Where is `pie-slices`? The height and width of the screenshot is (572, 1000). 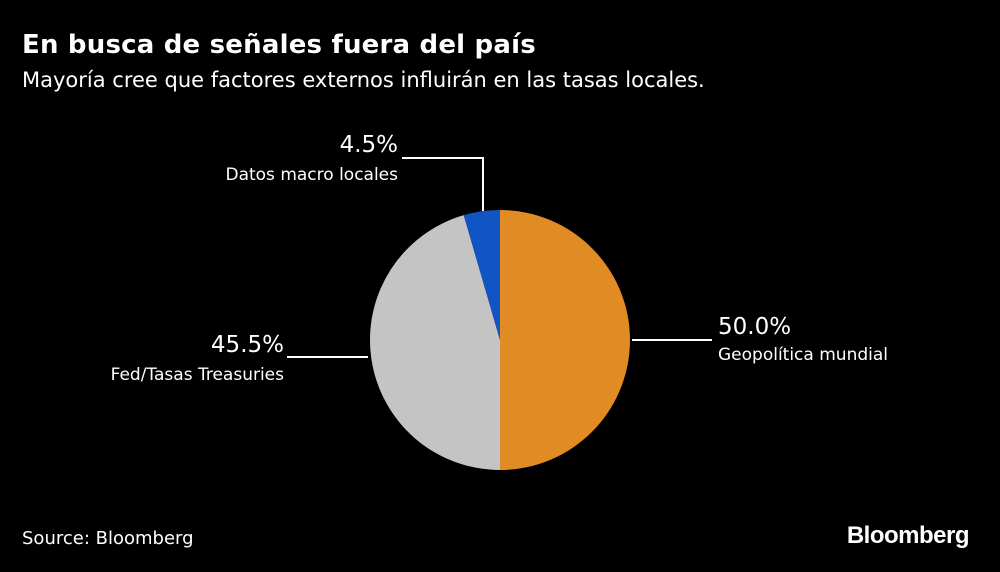 pie-slices is located at coordinates (499, 340).